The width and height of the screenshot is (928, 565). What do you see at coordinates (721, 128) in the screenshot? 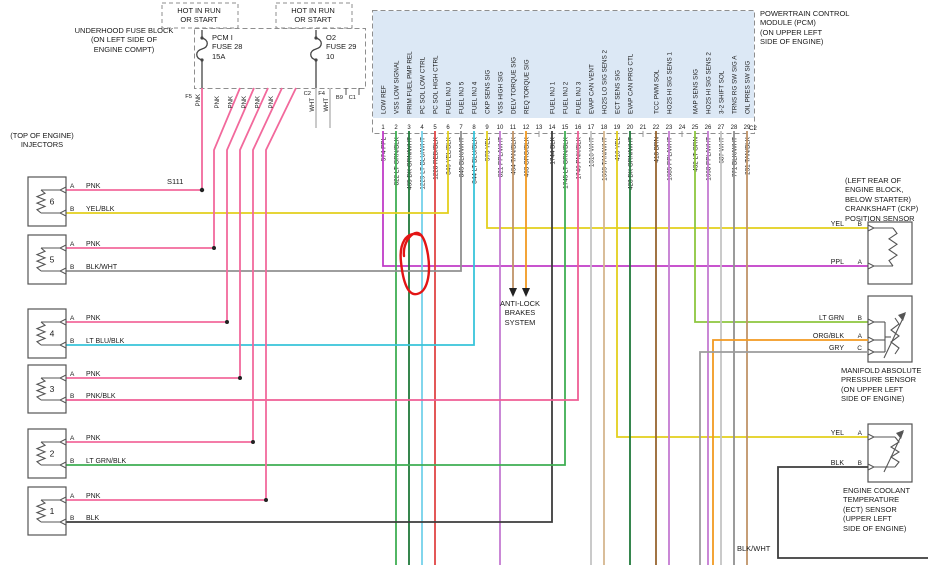
I see `pcm-pin-number: 27` at bounding box center [721, 128].